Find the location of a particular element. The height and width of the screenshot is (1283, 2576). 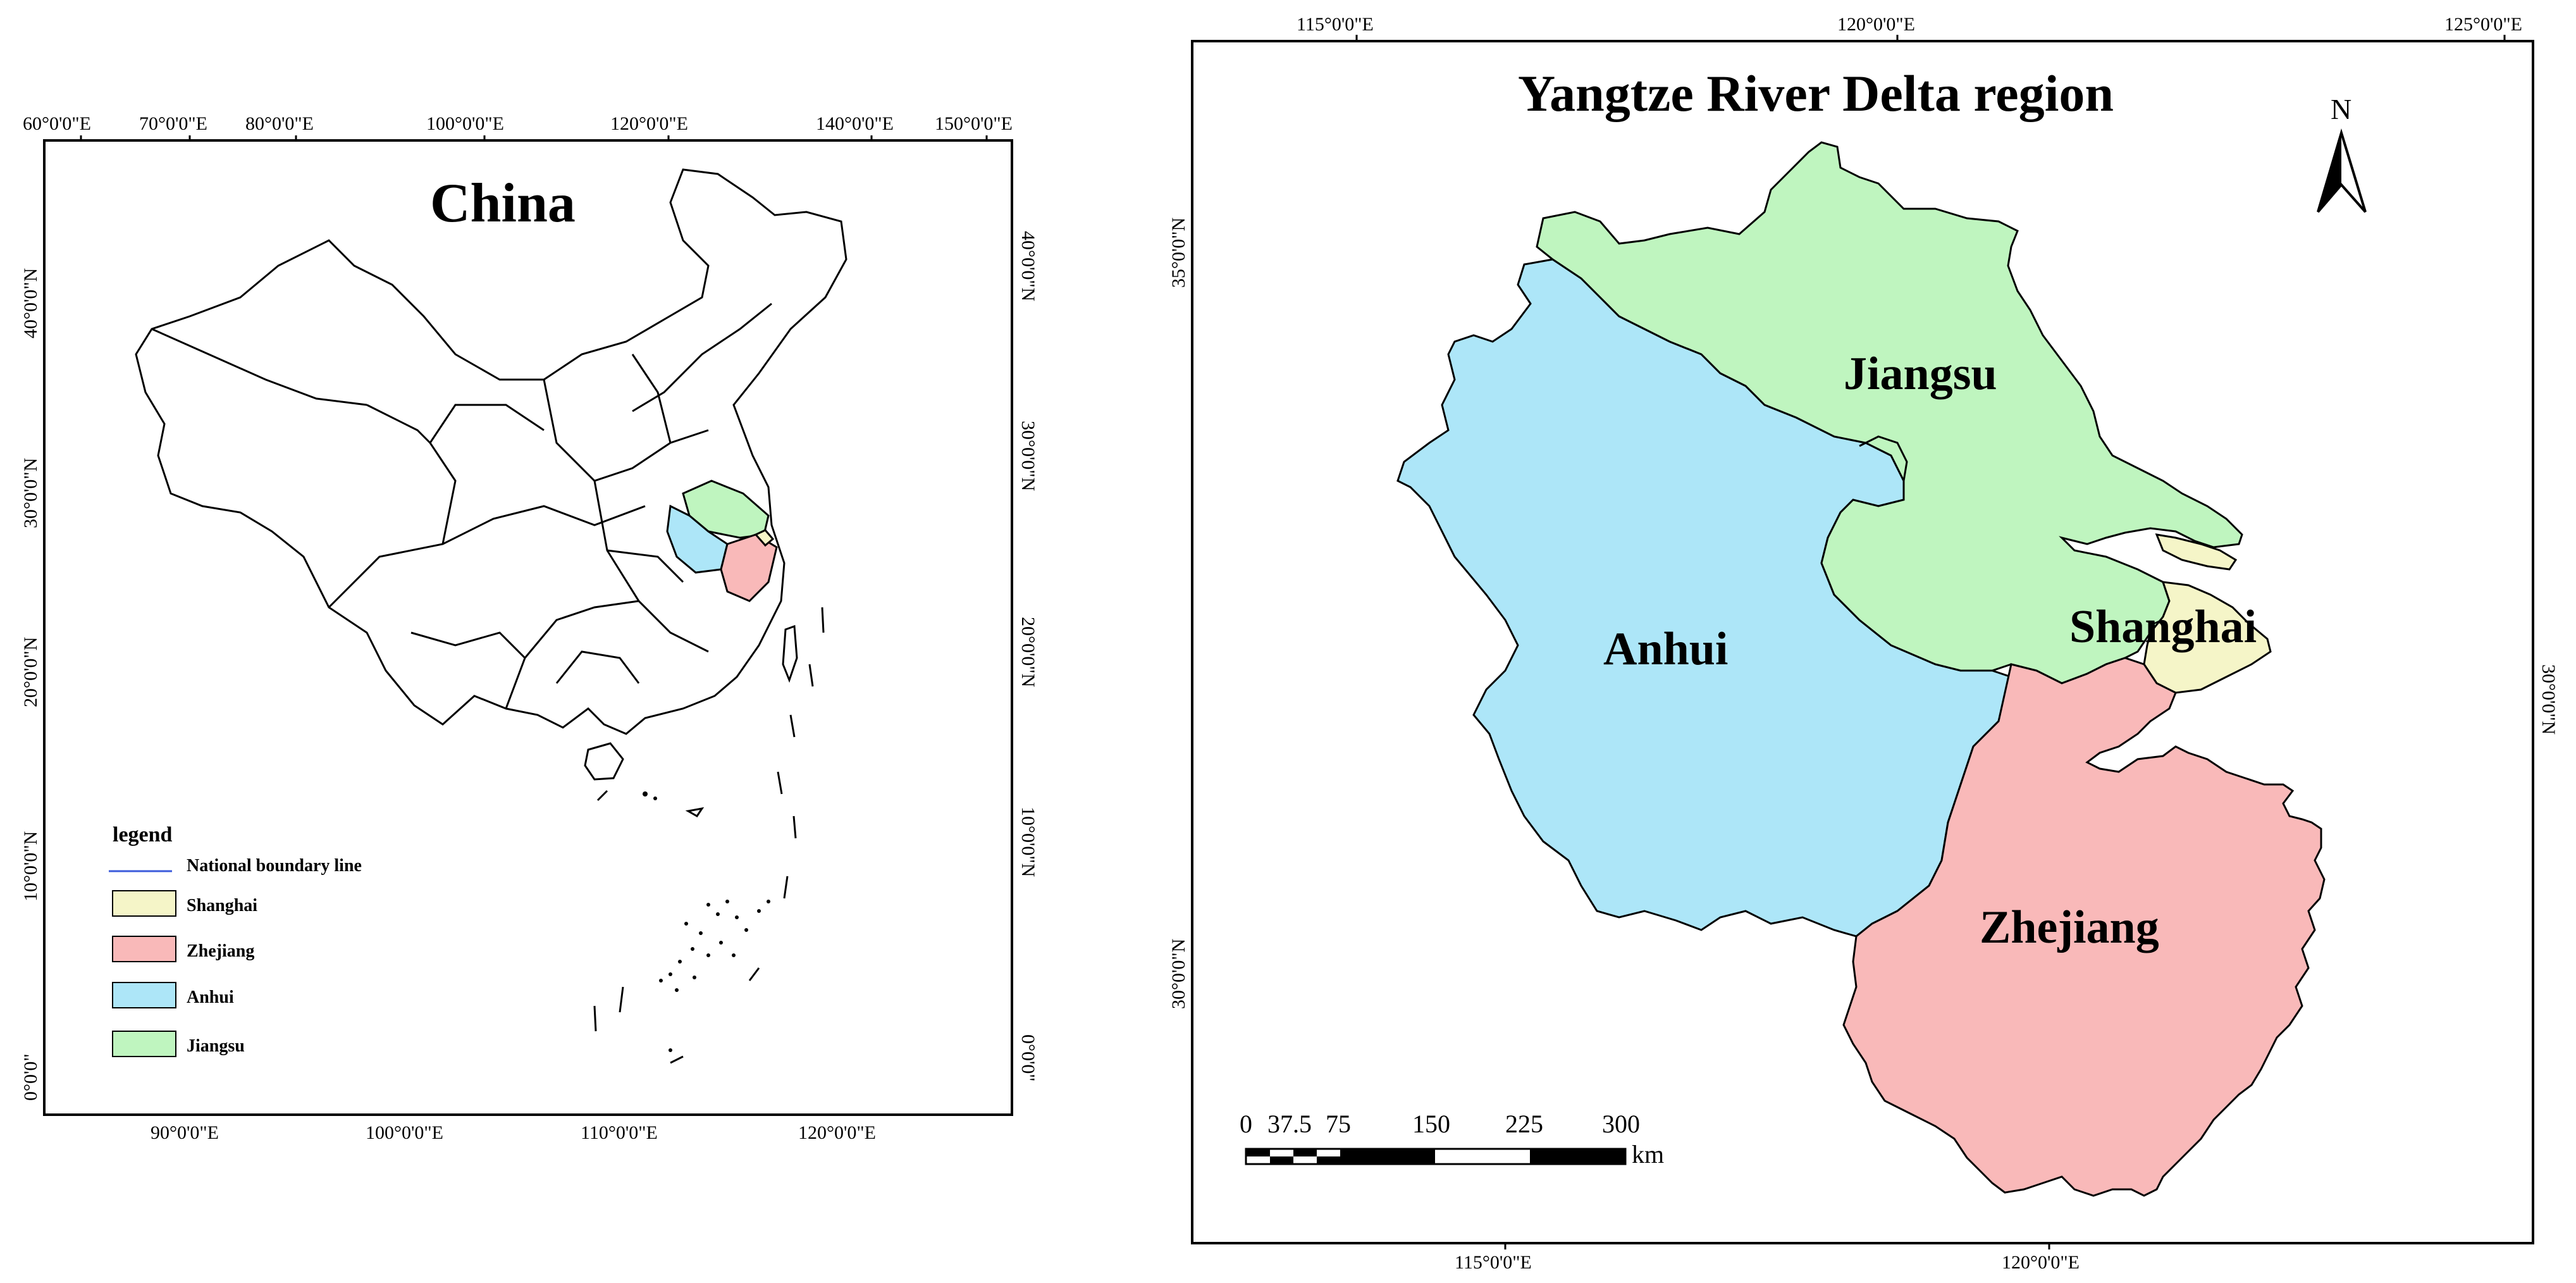

chongming-island is located at coordinates (2196, 552).